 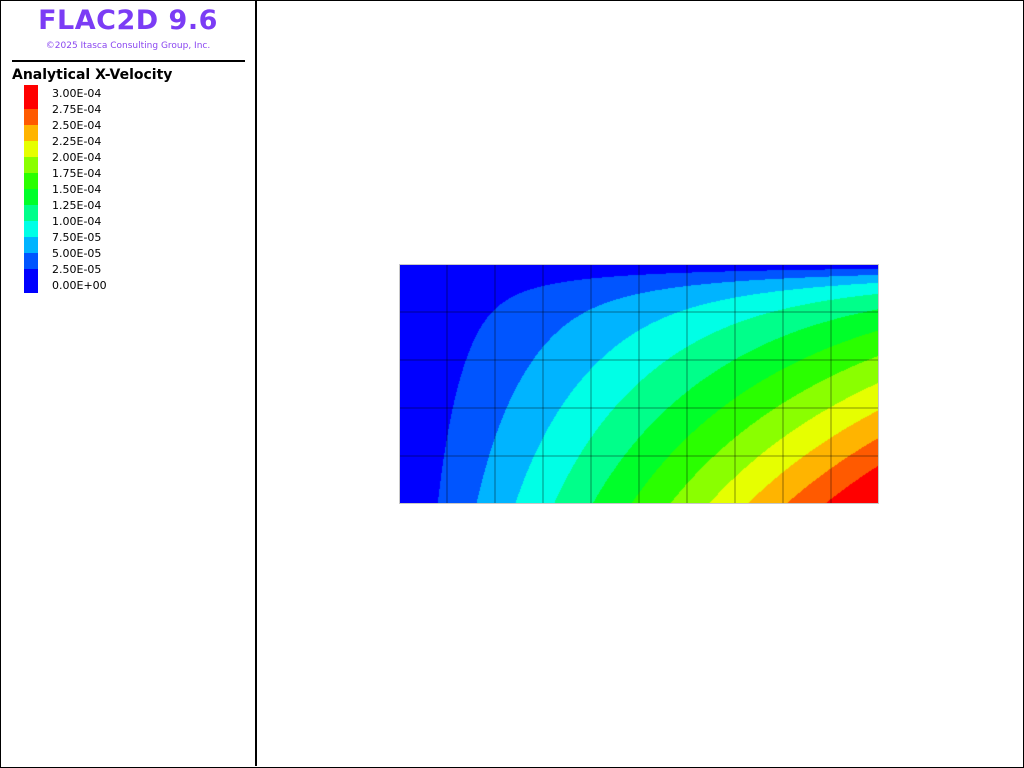 What do you see at coordinates (77, 125) in the screenshot?
I see `legend-label: 2.50E-04` at bounding box center [77, 125].